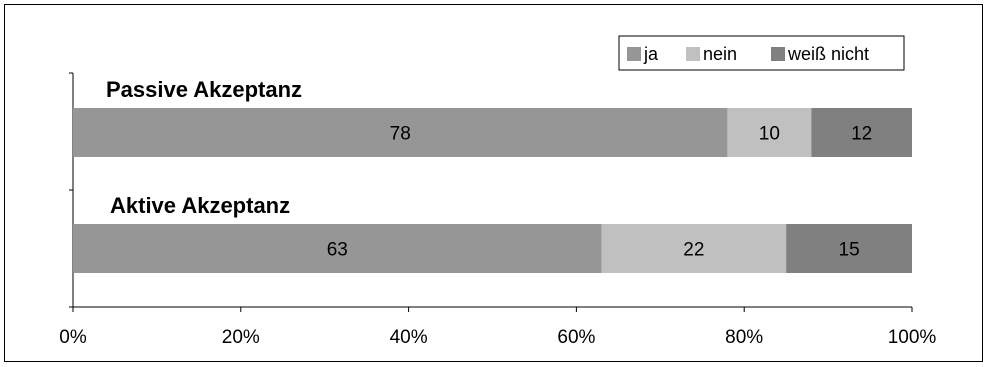 The image size is (989, 367). I want to click on bar-passive-akzeptanz-wei-nicht, so click(861, 132).